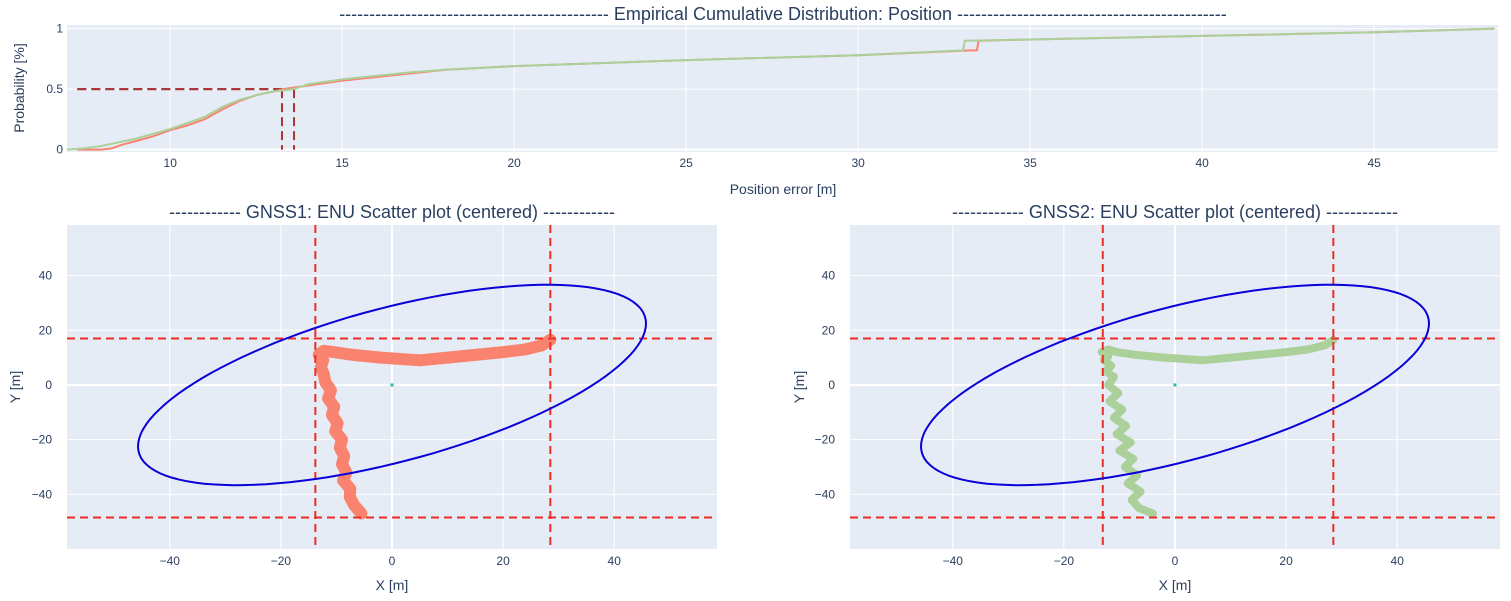  I want to click on ecdf-y-axis-title: Probability [%], so click(19, 87).